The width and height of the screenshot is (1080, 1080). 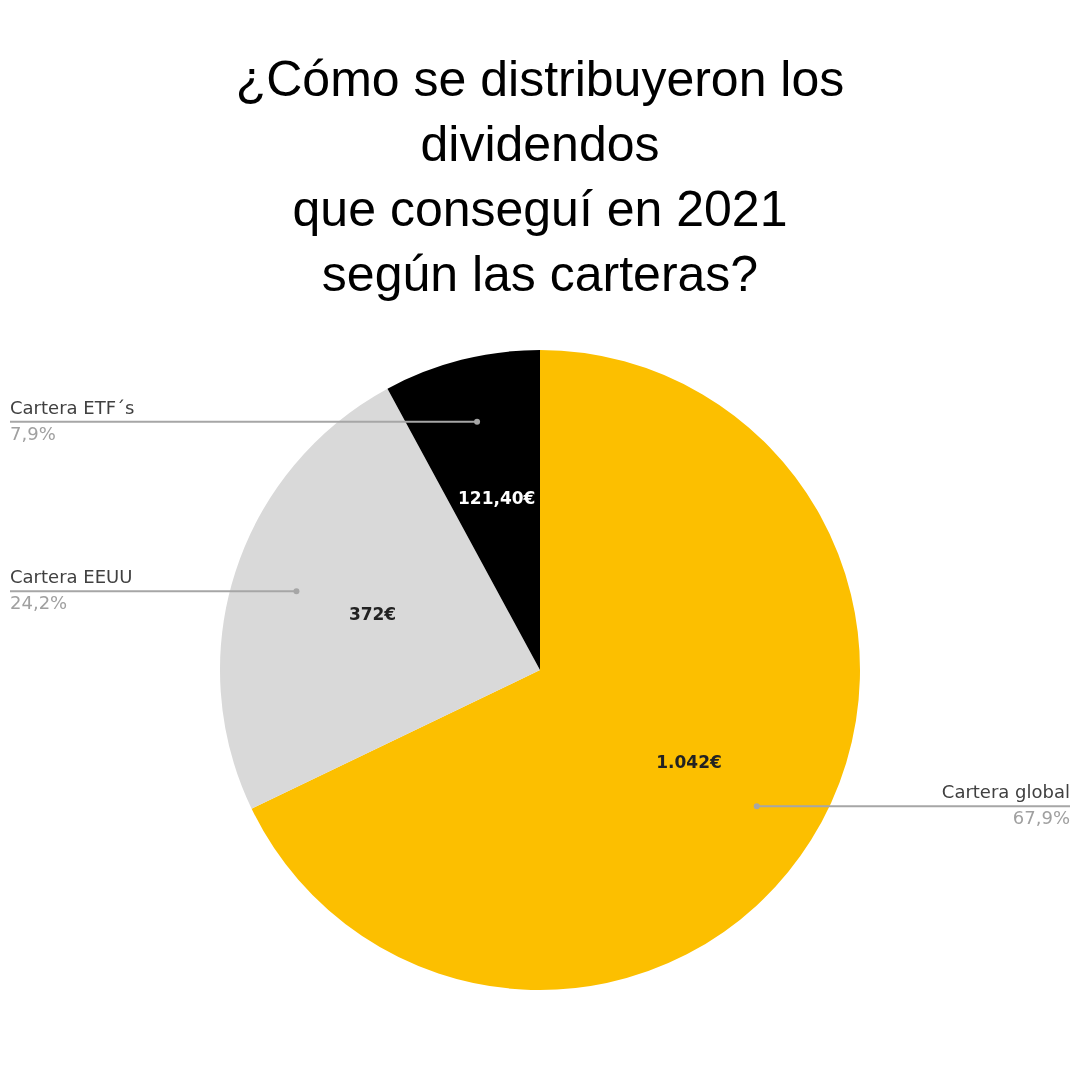 What do you see at coordinates (540, 177) in the screenshot?
I see `chart-title: ¿Cómo se distribuyeron los dividendos que conseguí en 2021 según las carteras?` at bounding box center [540, 177].